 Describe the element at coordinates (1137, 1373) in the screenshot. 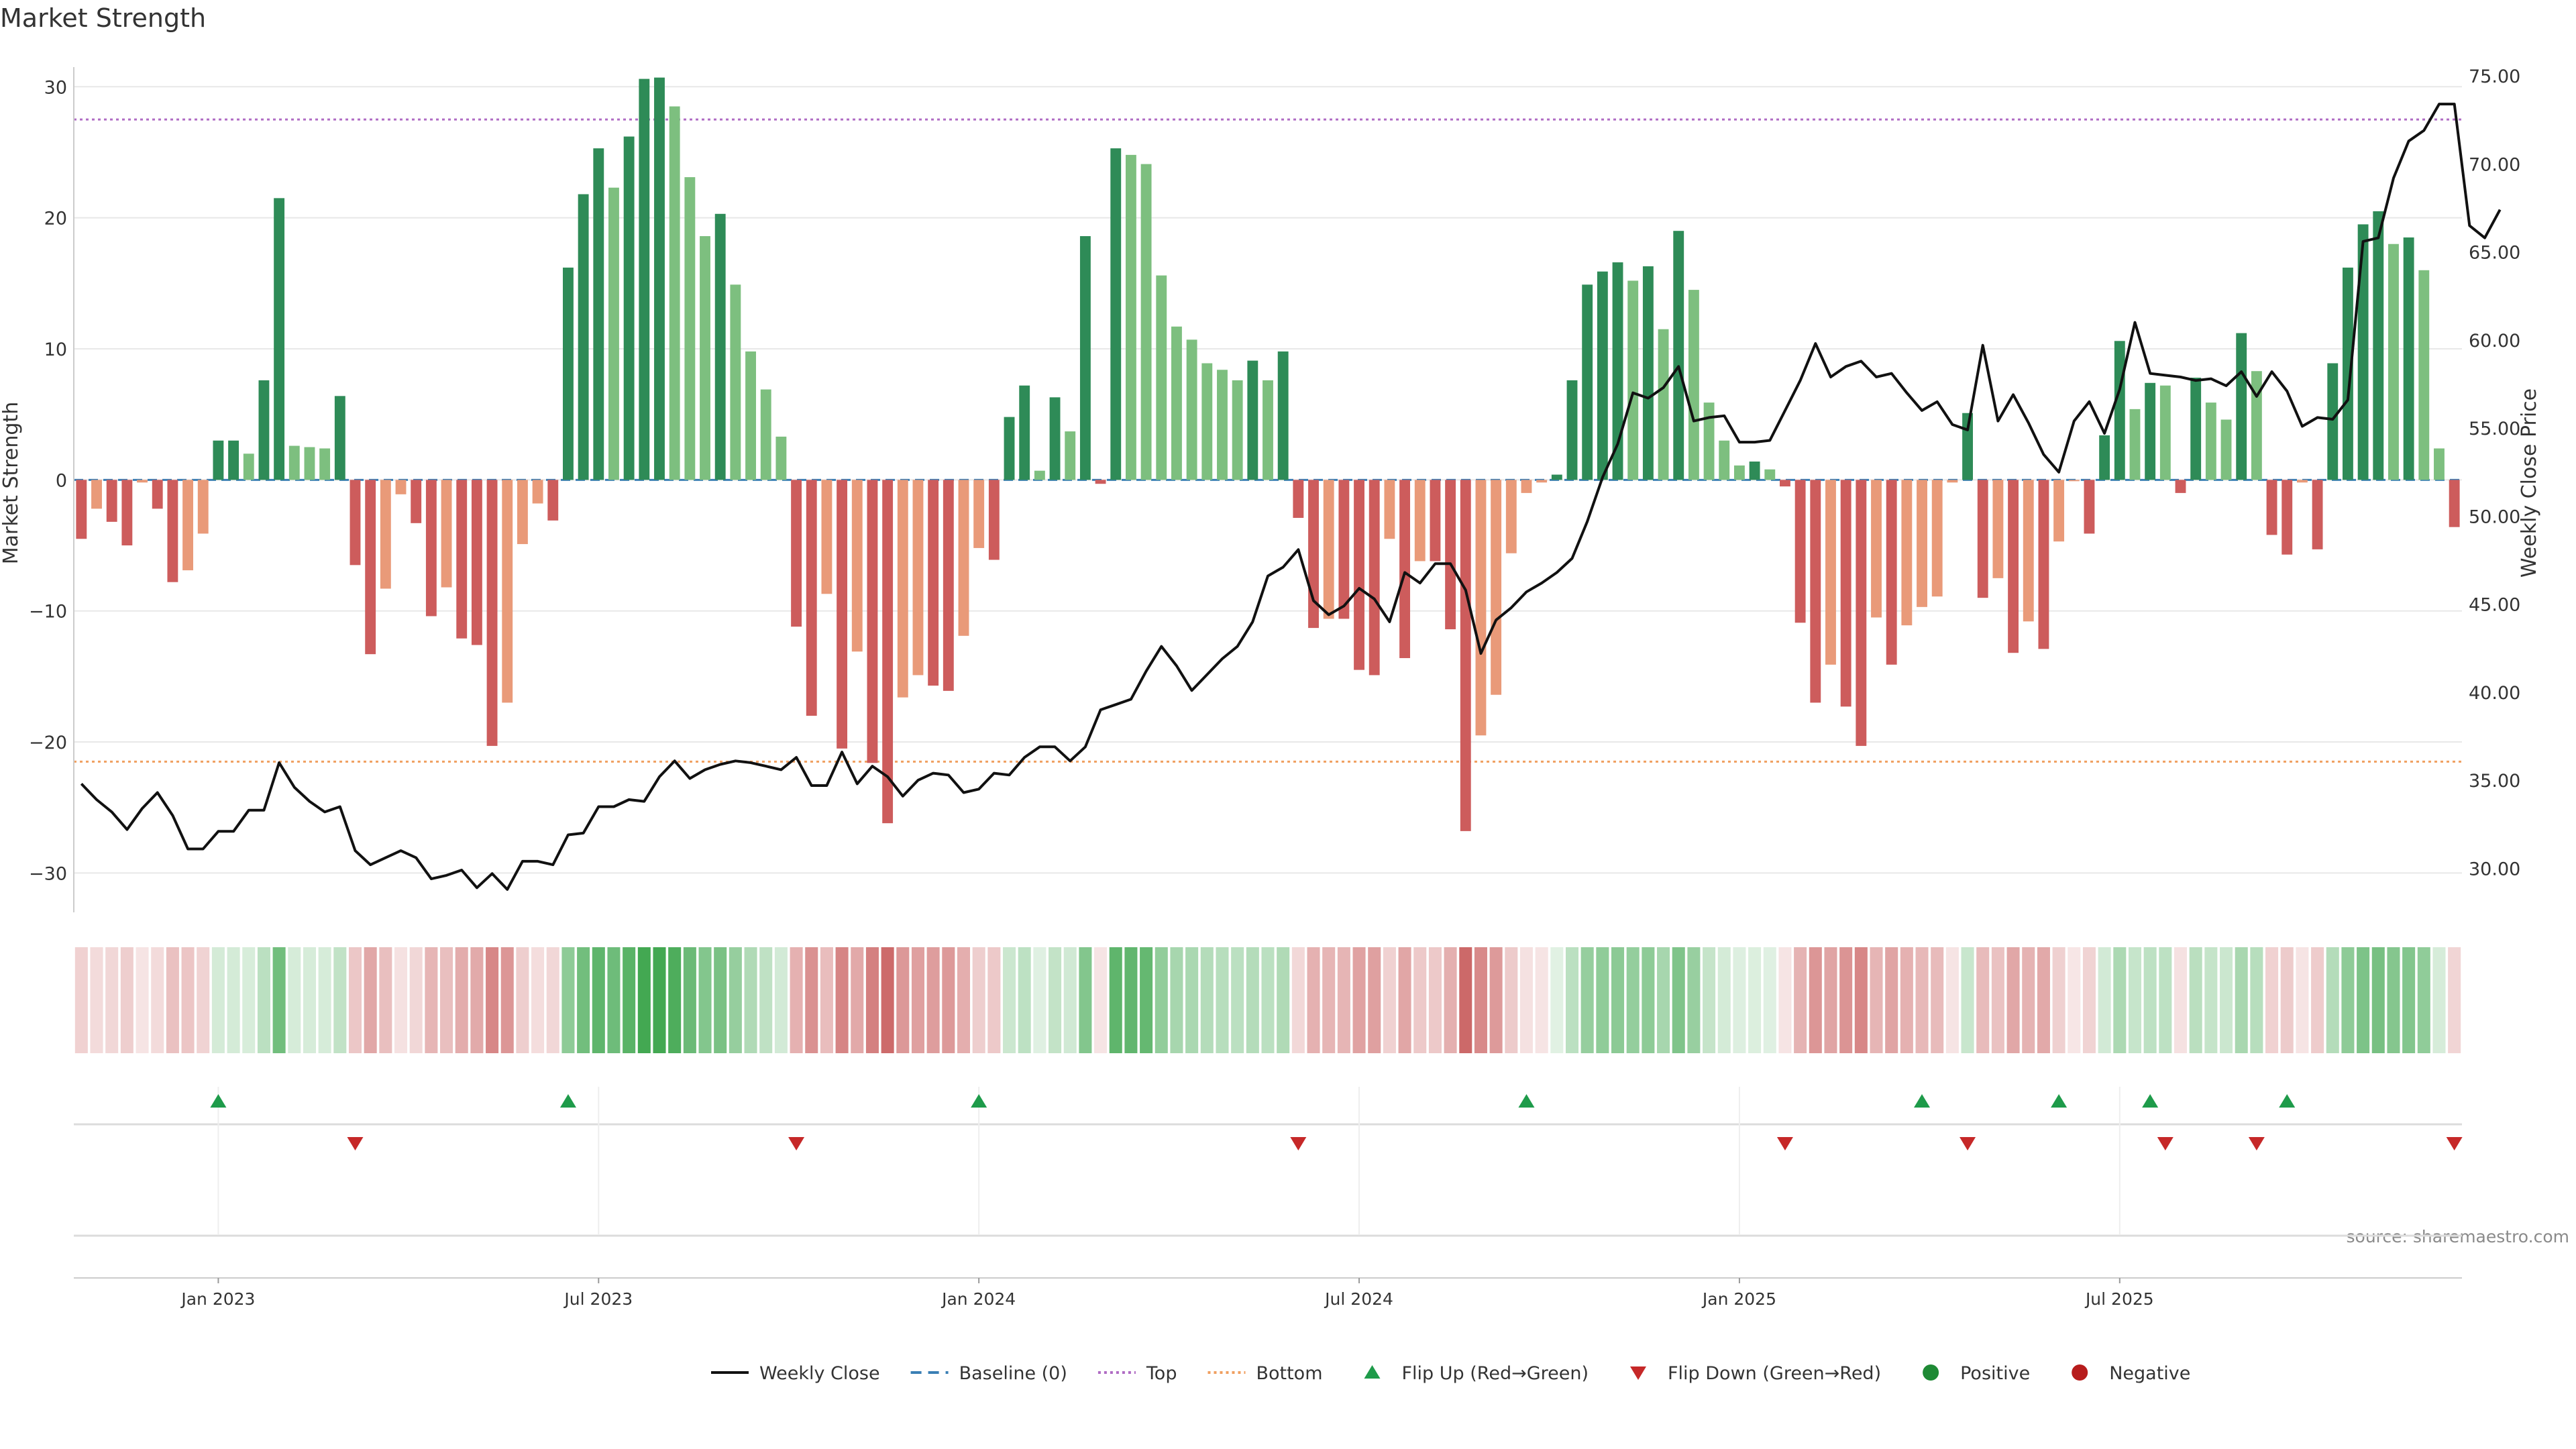

I see `legend-item: Top` at that location.